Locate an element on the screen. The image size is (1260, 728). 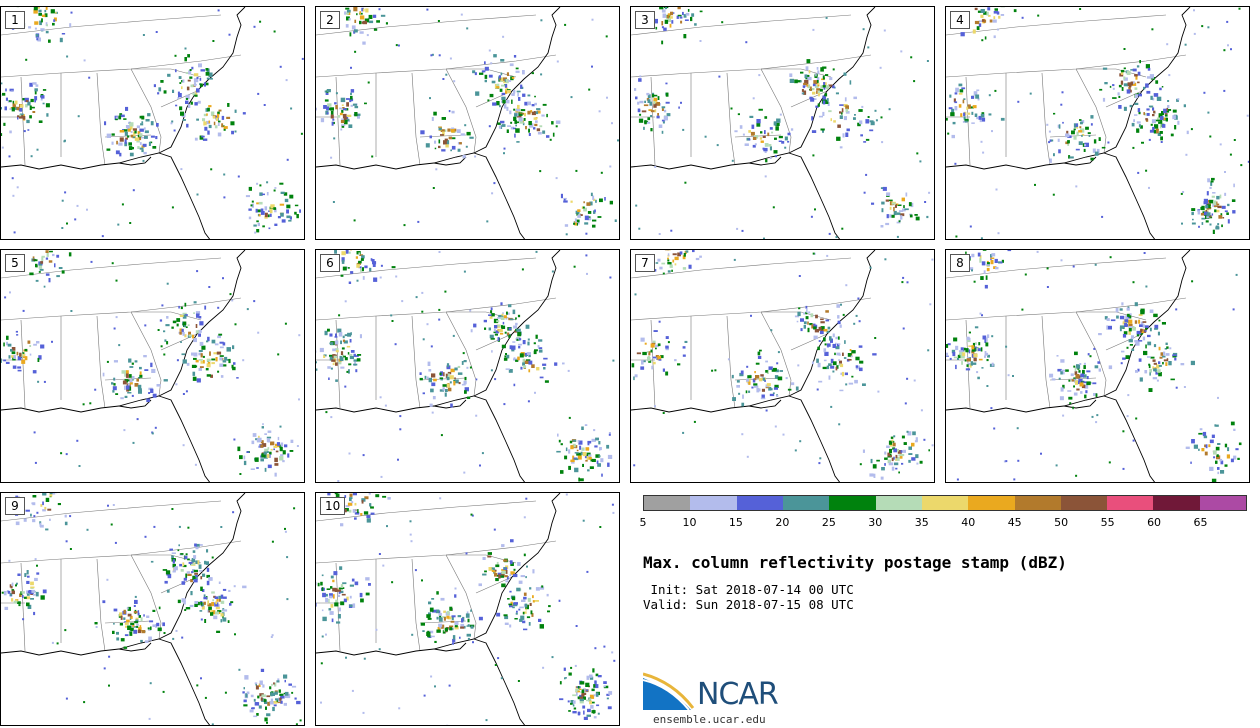
colorbar-tick: 35 is located at coordinates (921, 522).